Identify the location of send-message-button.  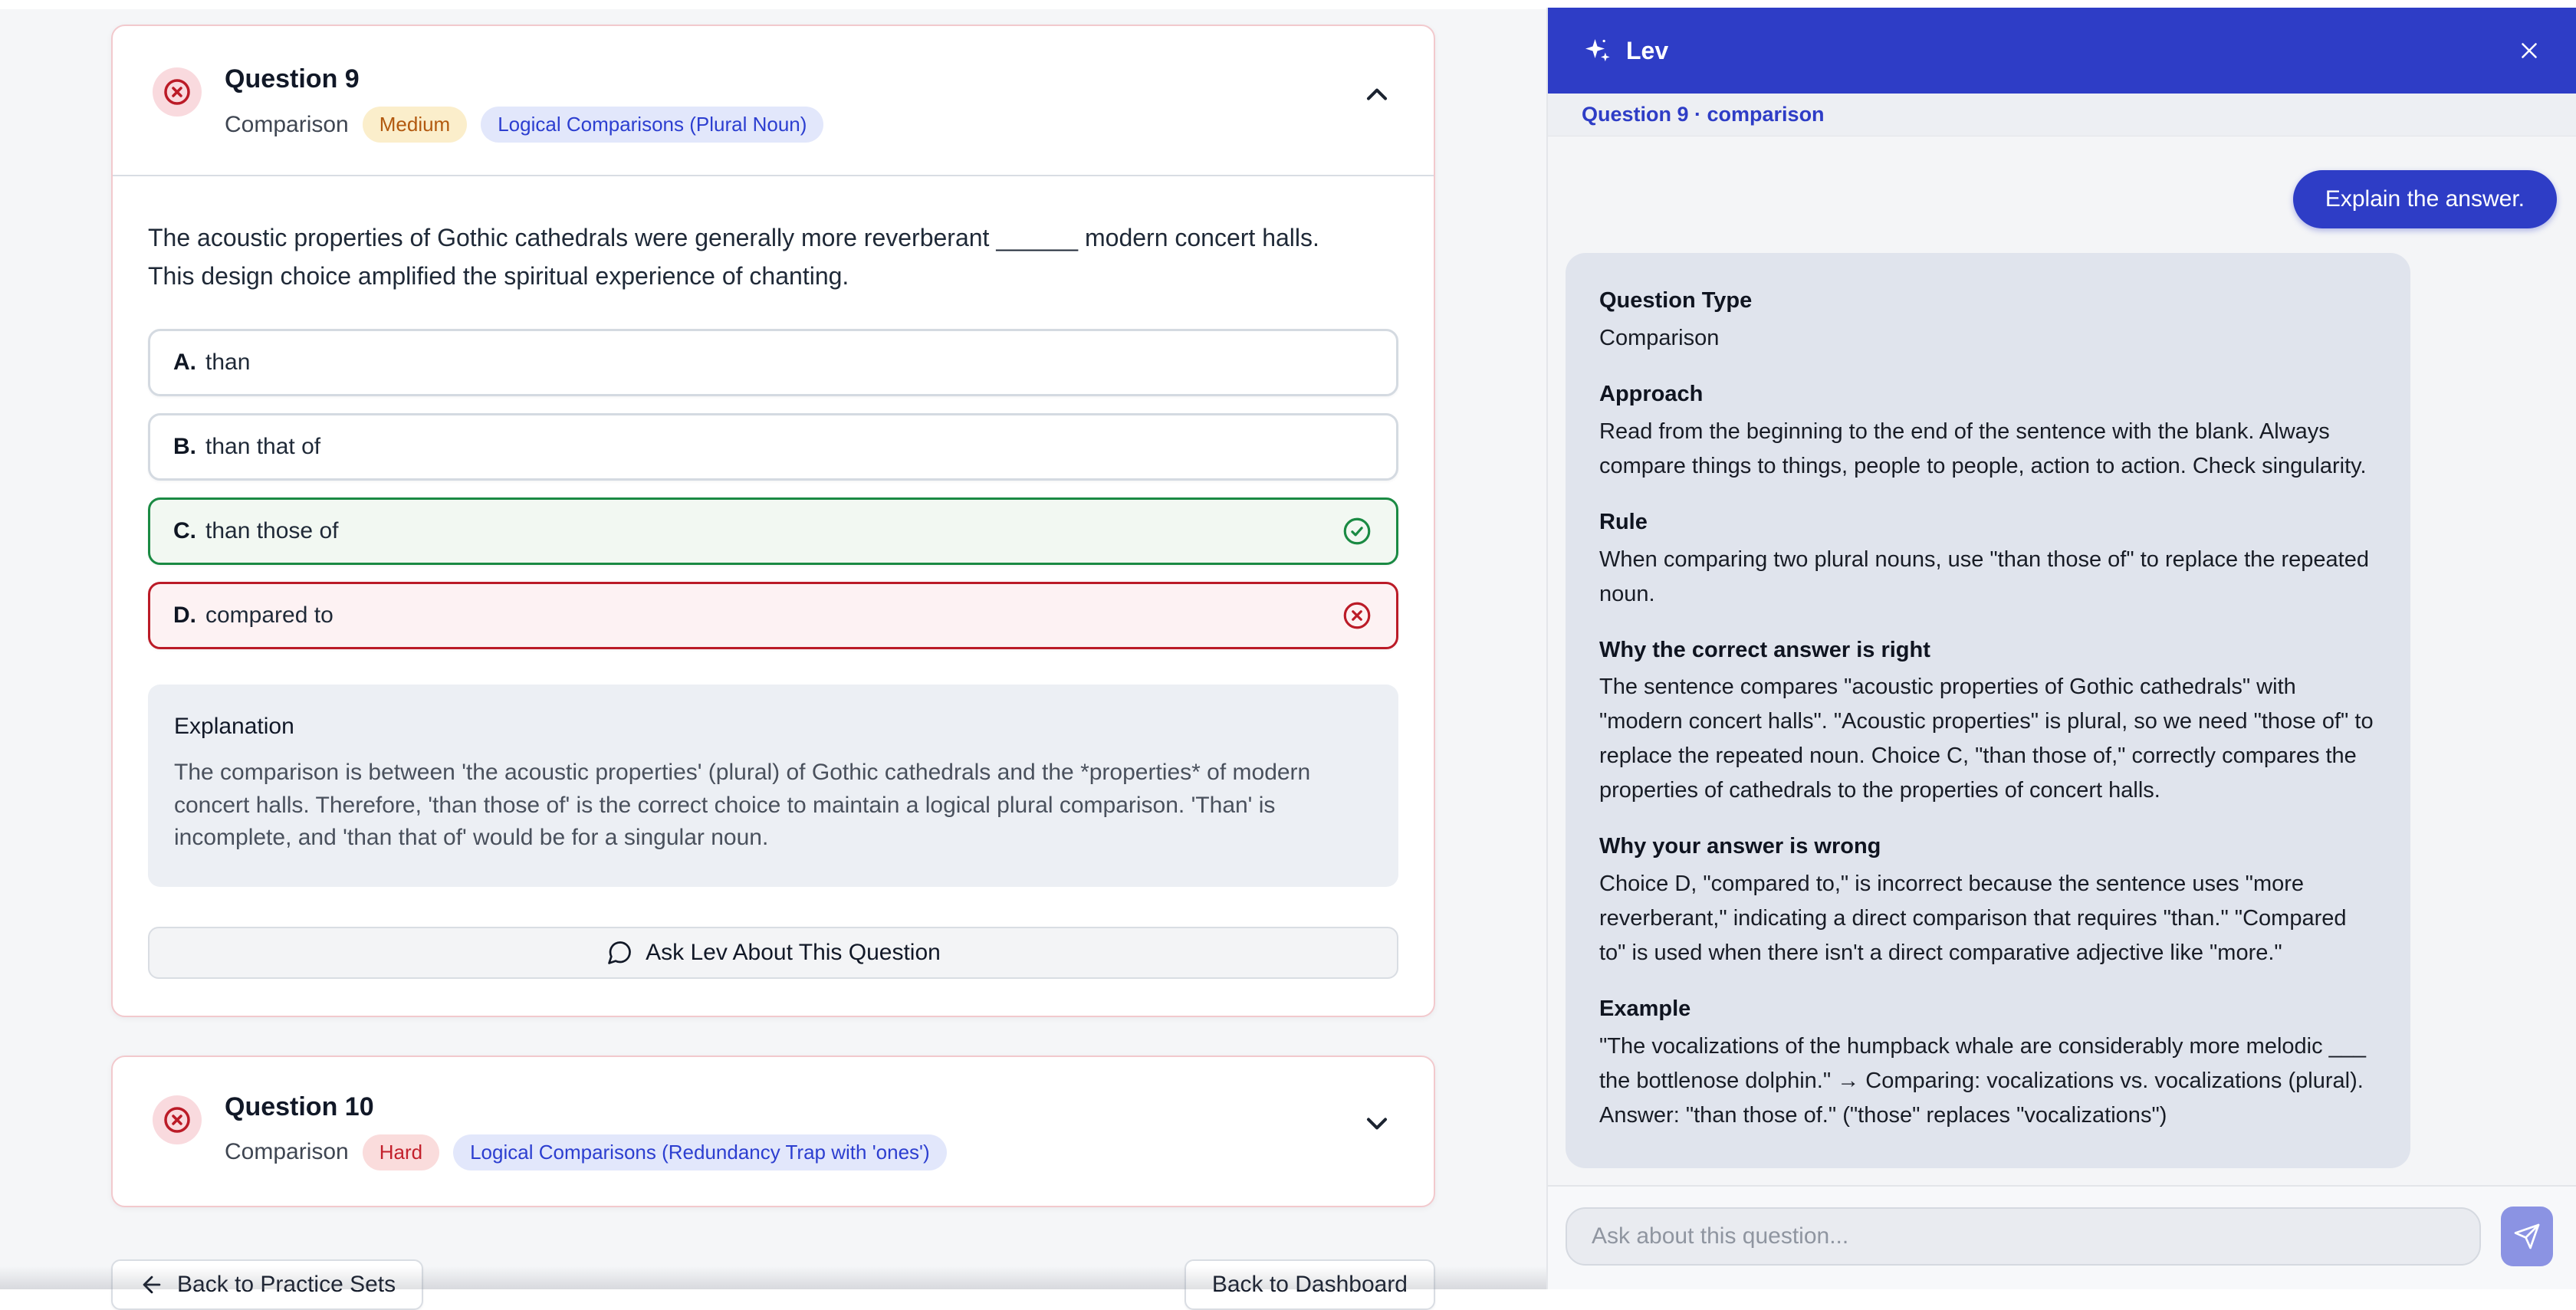
(2527, 1236).